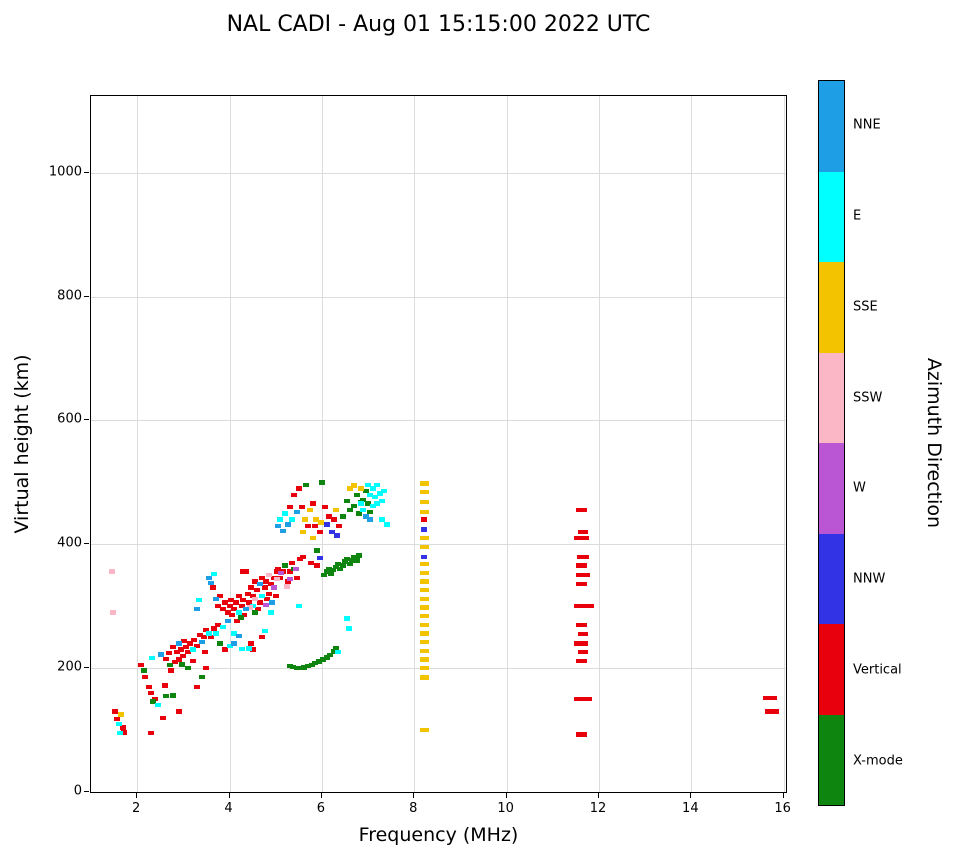  I want to click on colorbar-segment-w, so click(831, 488).